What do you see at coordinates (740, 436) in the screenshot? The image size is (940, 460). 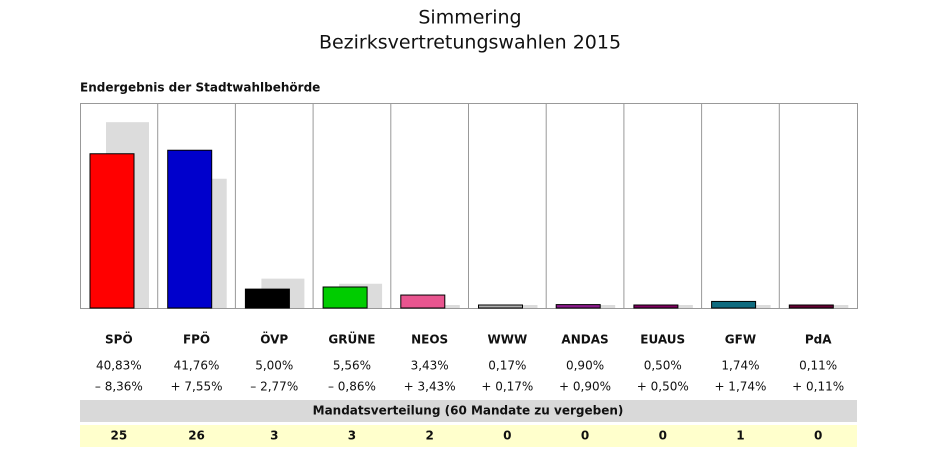 I see `seat-count: 1` at bounding box center [740, 436].